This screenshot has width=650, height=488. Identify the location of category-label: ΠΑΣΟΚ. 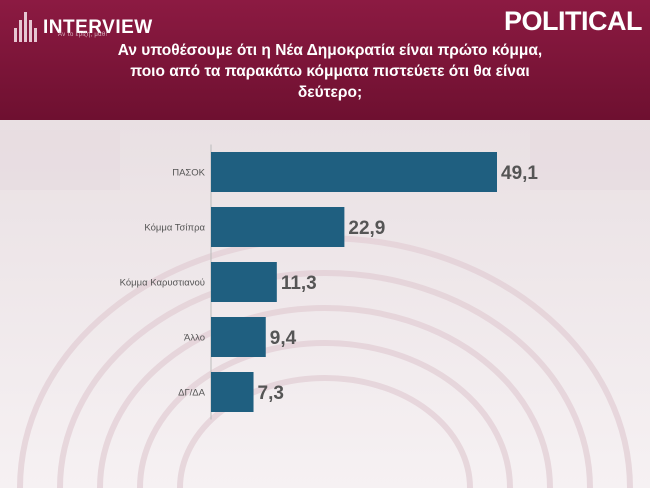
(188, 173).